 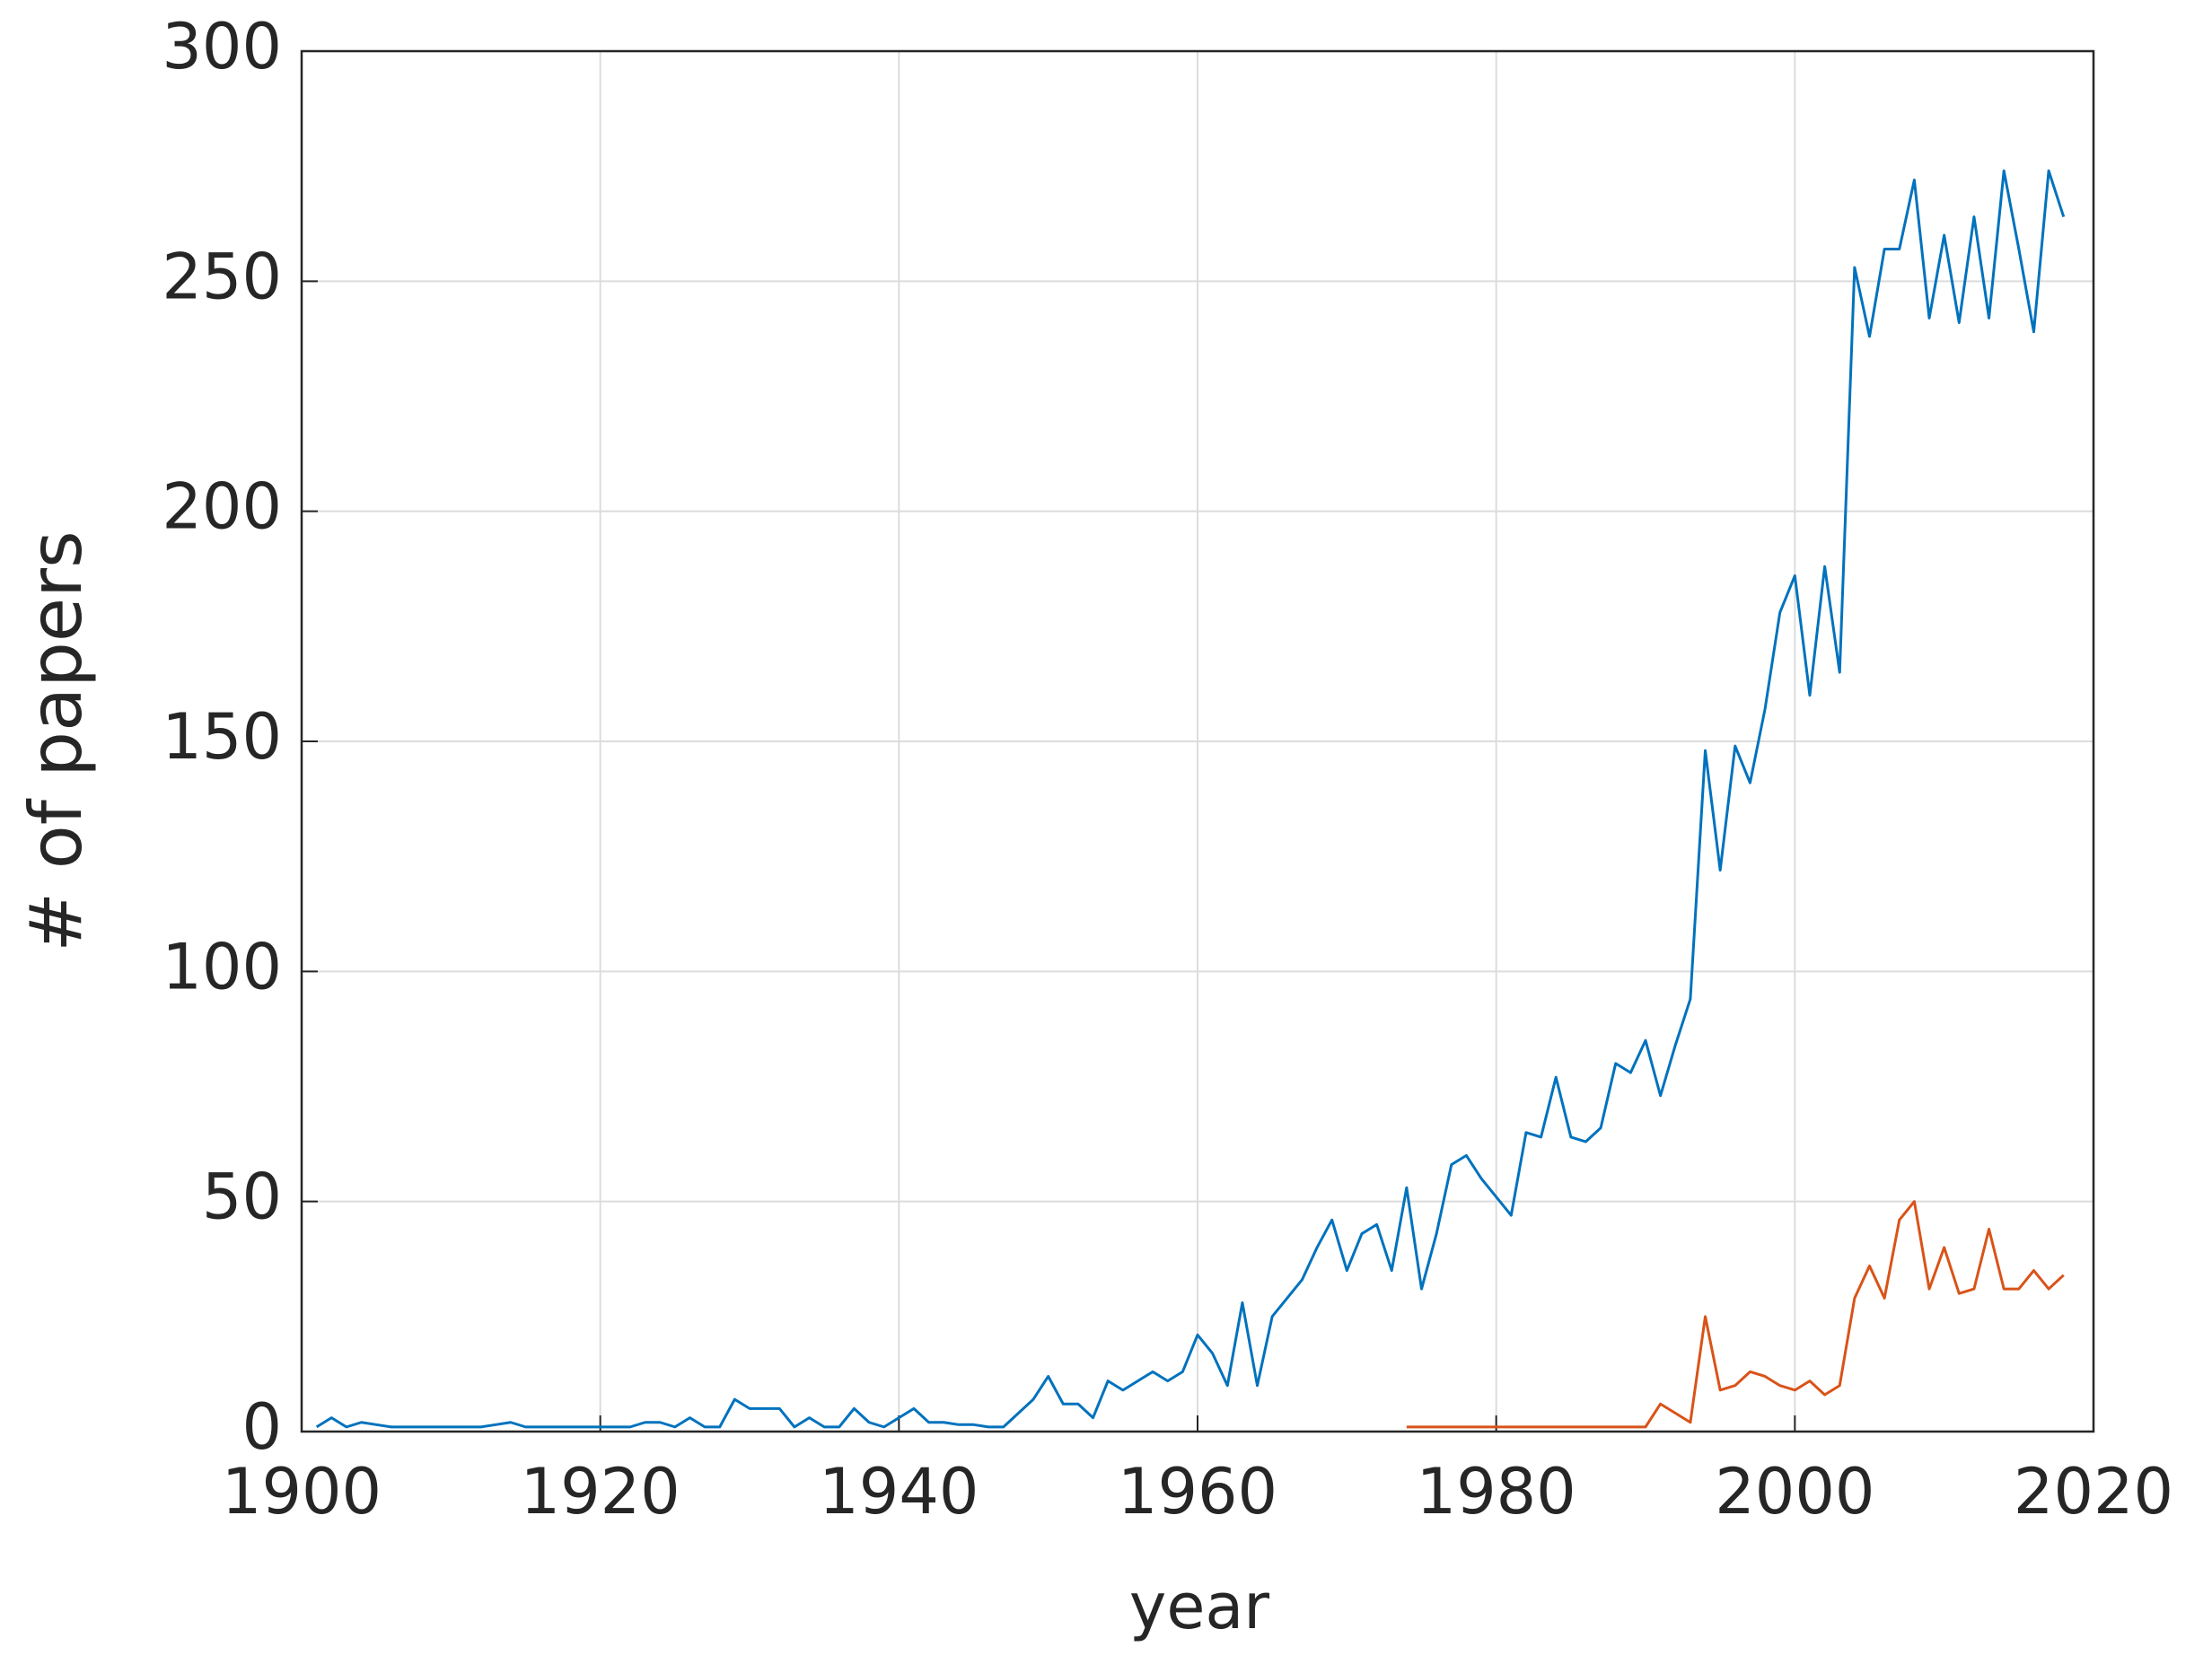 I want to click on x-tick-label: 1900, so click(x=302, y=1491).